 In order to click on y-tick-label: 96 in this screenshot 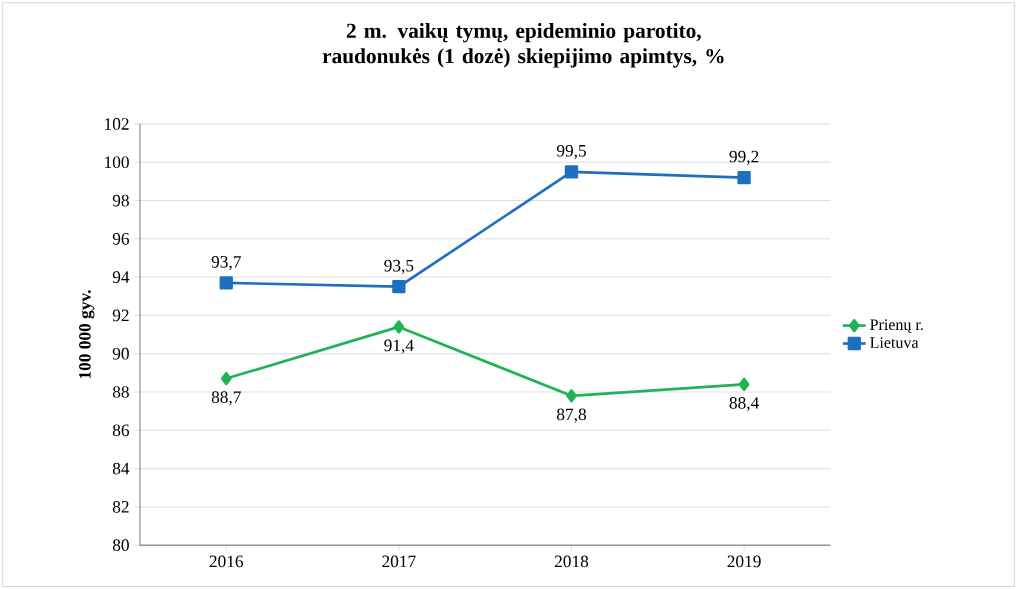, I will do `click(121, 238)`.